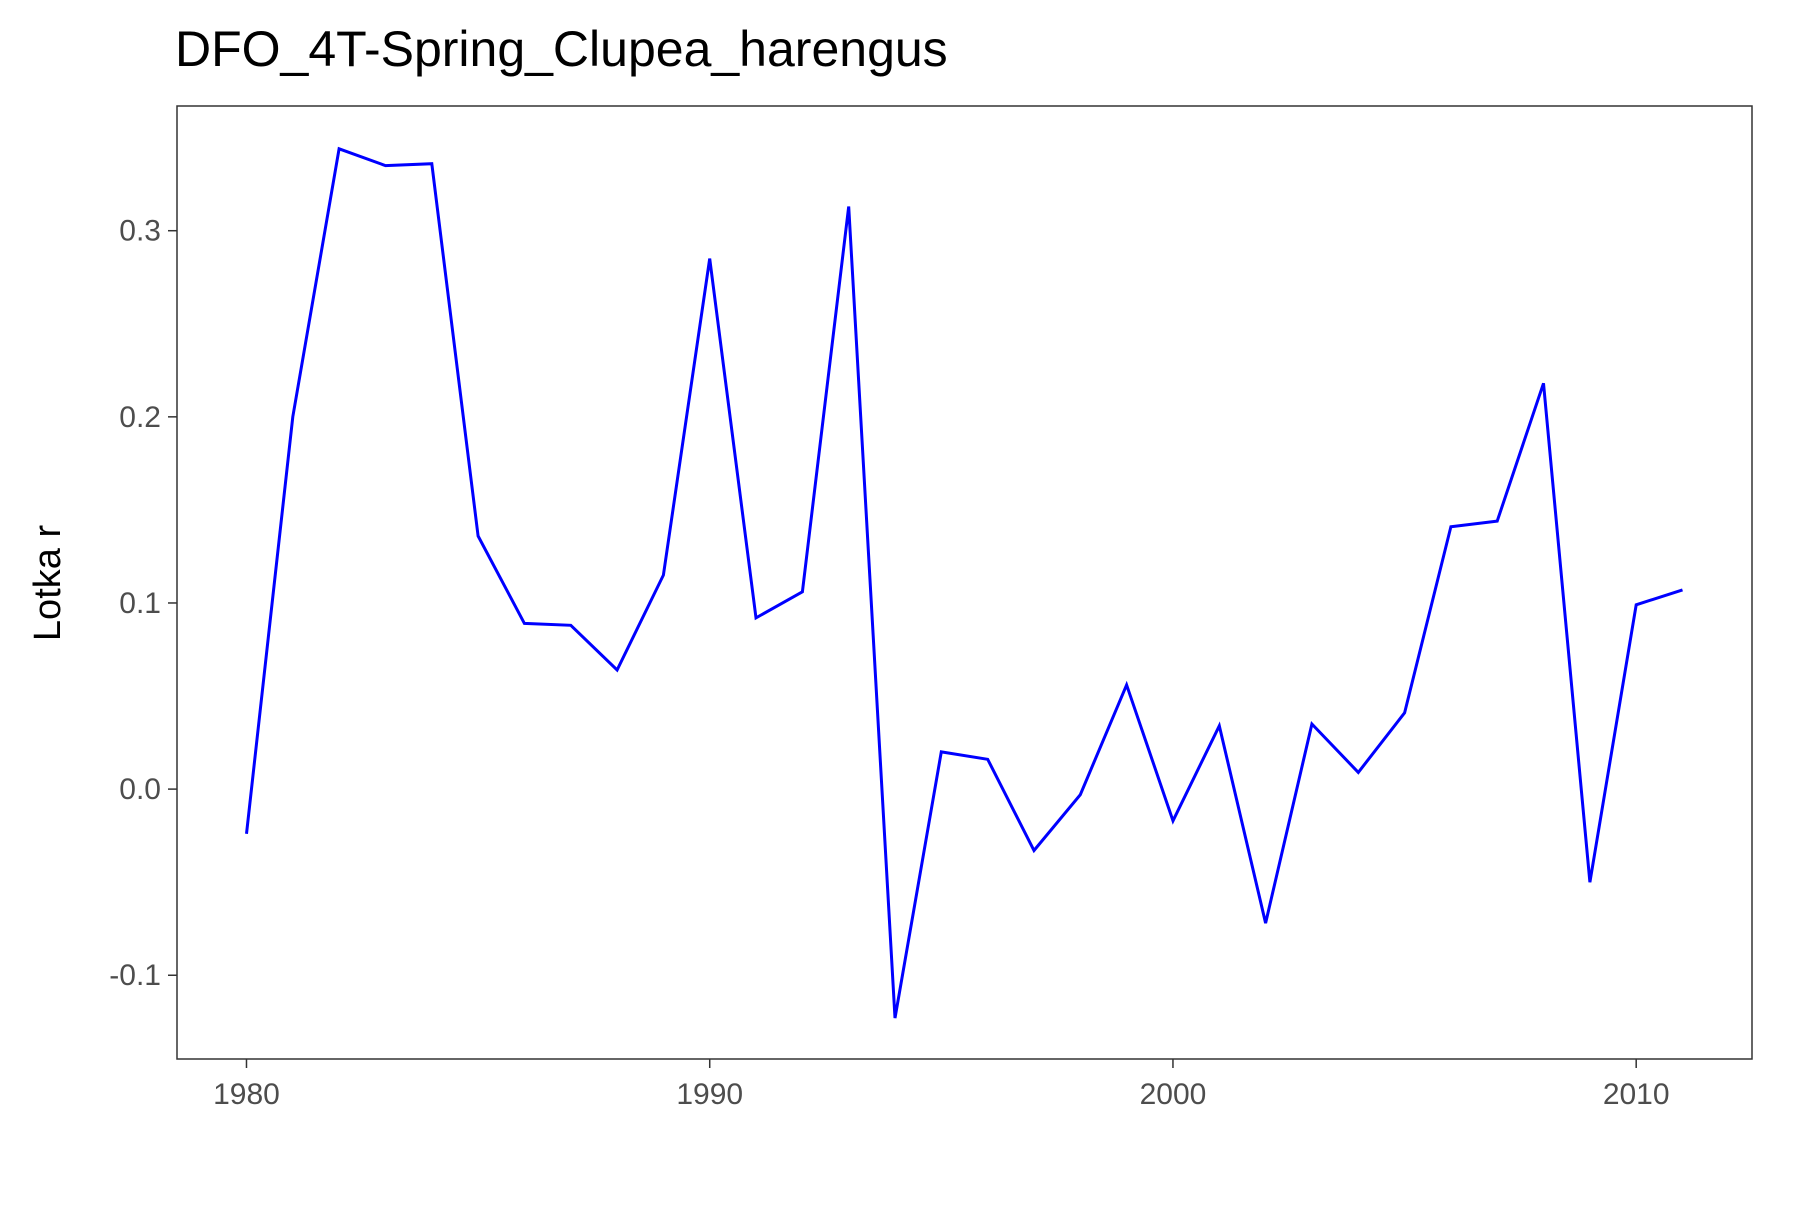 This screenshot has width=1800, height=1205. Describe the element at coordinates (140, 231) in the screenshot. I see `y-tick-label: 0.3` at that location.